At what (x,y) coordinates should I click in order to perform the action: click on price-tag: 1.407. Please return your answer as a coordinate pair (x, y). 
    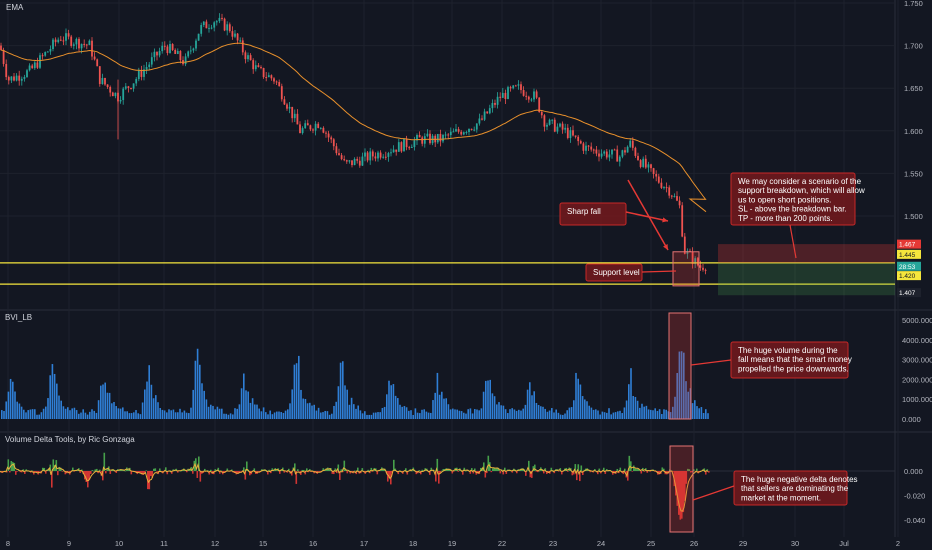
    Looking at the image, I should click on (909, 293).